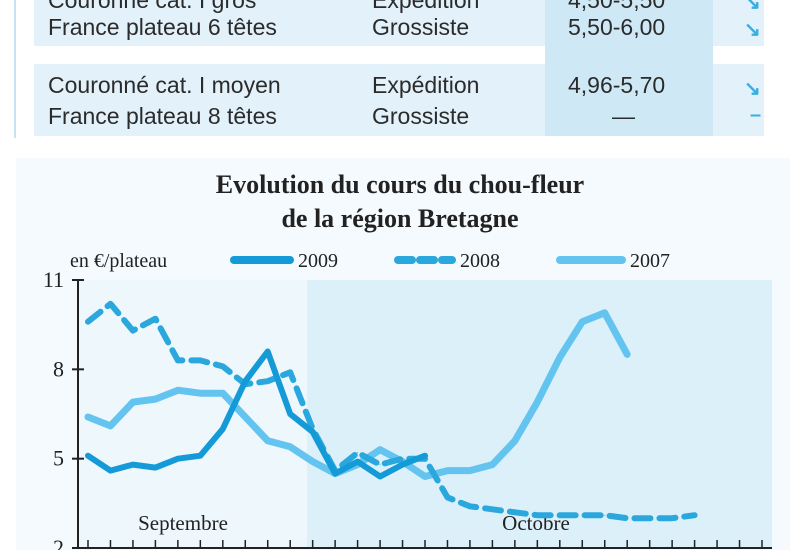 This screenshot has height=550, width=800. What do you see at coordinates (58, 542) in the screenshot?
I see `y-tick-label-2: 2` at bounding box center [58, 542].